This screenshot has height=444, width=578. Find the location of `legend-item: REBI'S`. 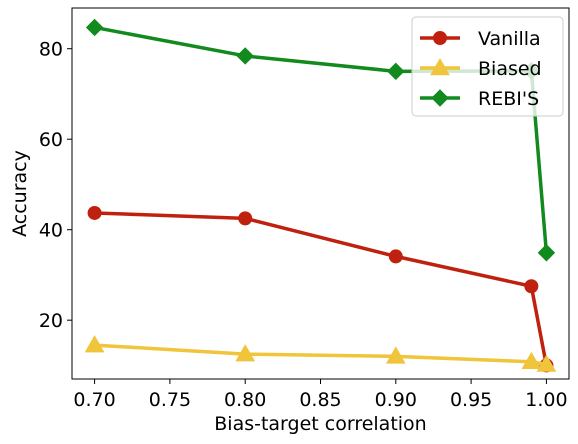

legend-item: REBI'S is located at coordinates (479, 99).